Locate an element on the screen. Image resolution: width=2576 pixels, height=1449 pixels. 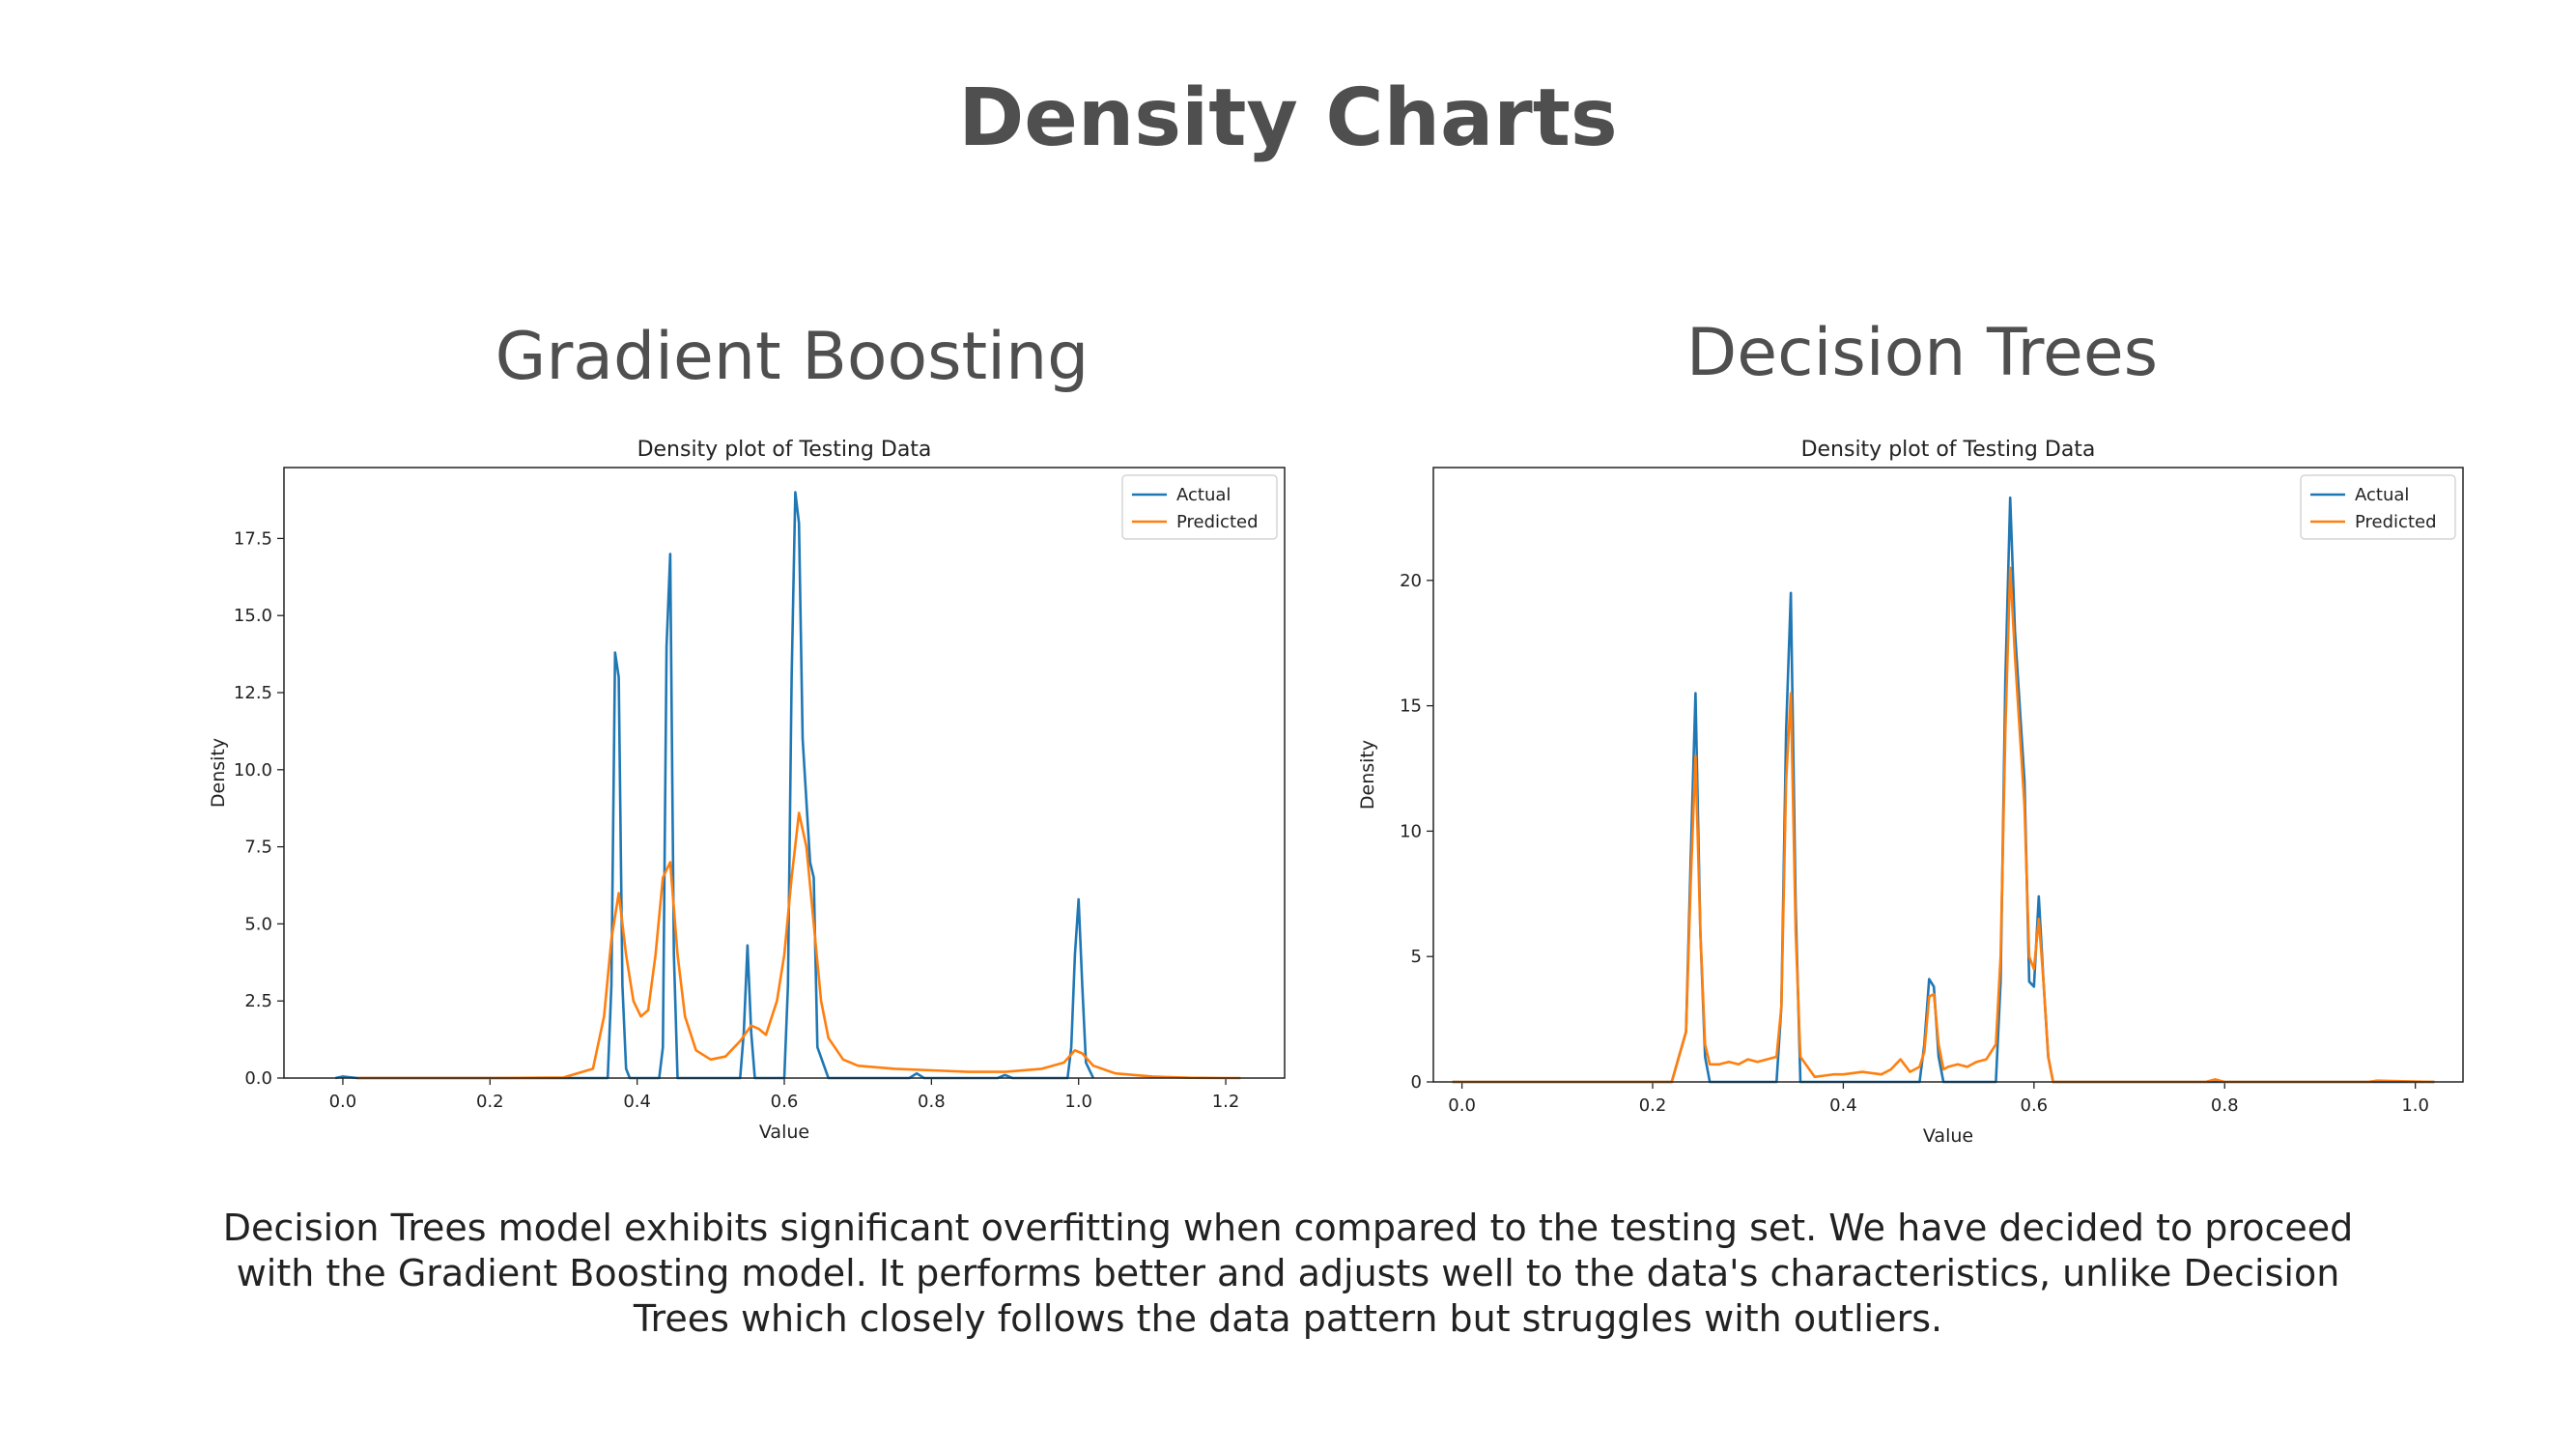
decision-trees-heading: Decision Trees is located at coordinates (1922, 353).